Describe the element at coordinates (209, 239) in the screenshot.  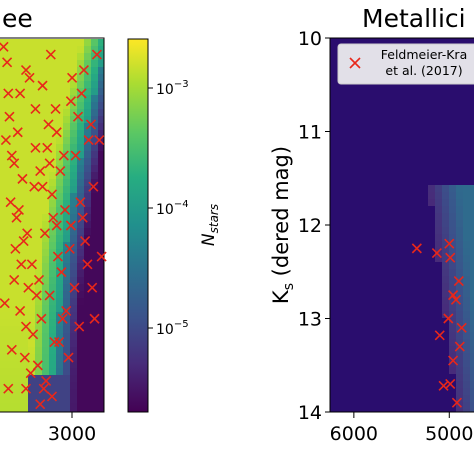
I see `colorbar-label-main: N` at that location.